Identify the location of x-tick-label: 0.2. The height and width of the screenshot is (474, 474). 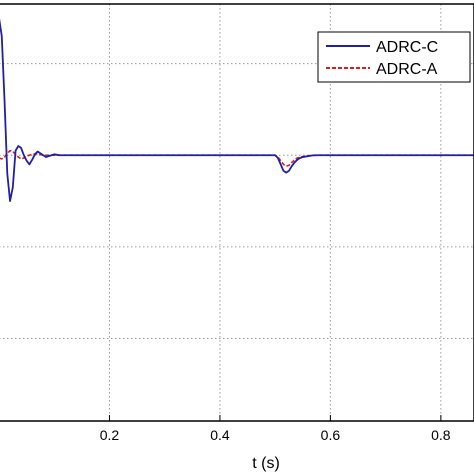
(110, 435).